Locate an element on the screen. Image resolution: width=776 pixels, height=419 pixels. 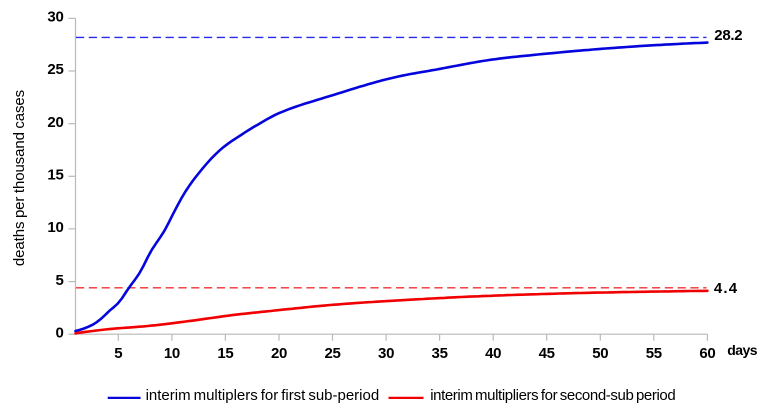
svg-text: 4.4 is located at coordinates (726, 288).